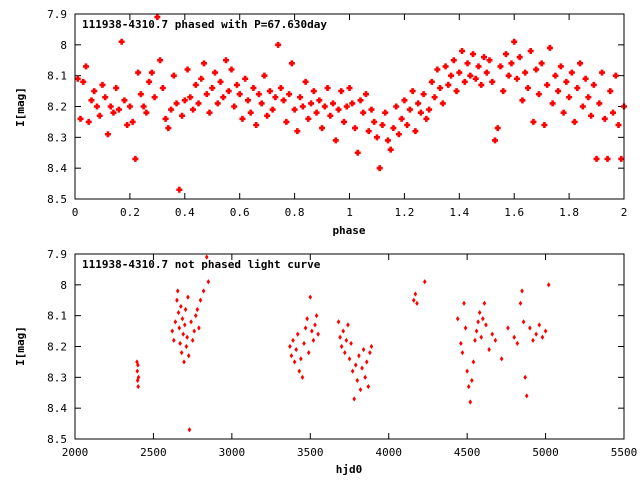 This screenshot has height=480, width=640. What do you see at coordinates (185, 212) in the screenshot?
I see `x-tick-label: 0.4` at bounding box center [185, 212].